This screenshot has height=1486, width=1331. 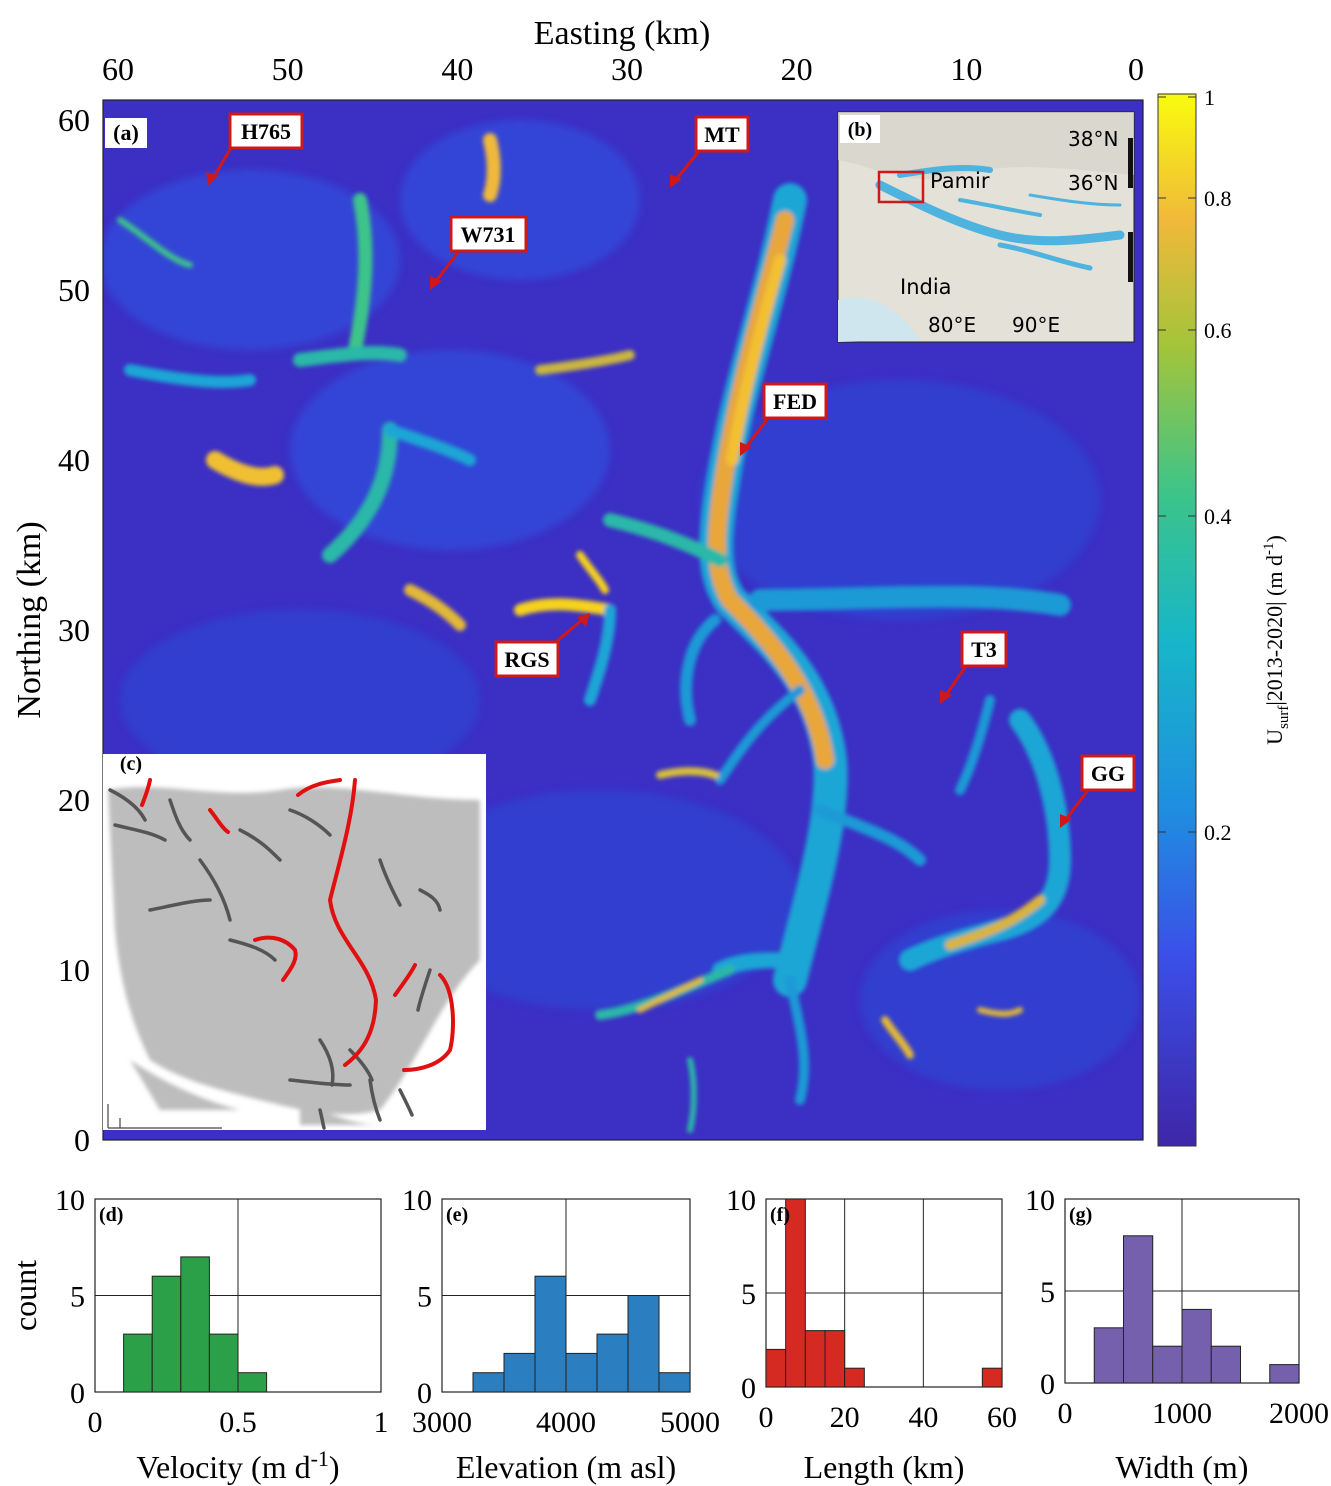 I want to click on callout-t3: T3, so click(x=974, y=667).